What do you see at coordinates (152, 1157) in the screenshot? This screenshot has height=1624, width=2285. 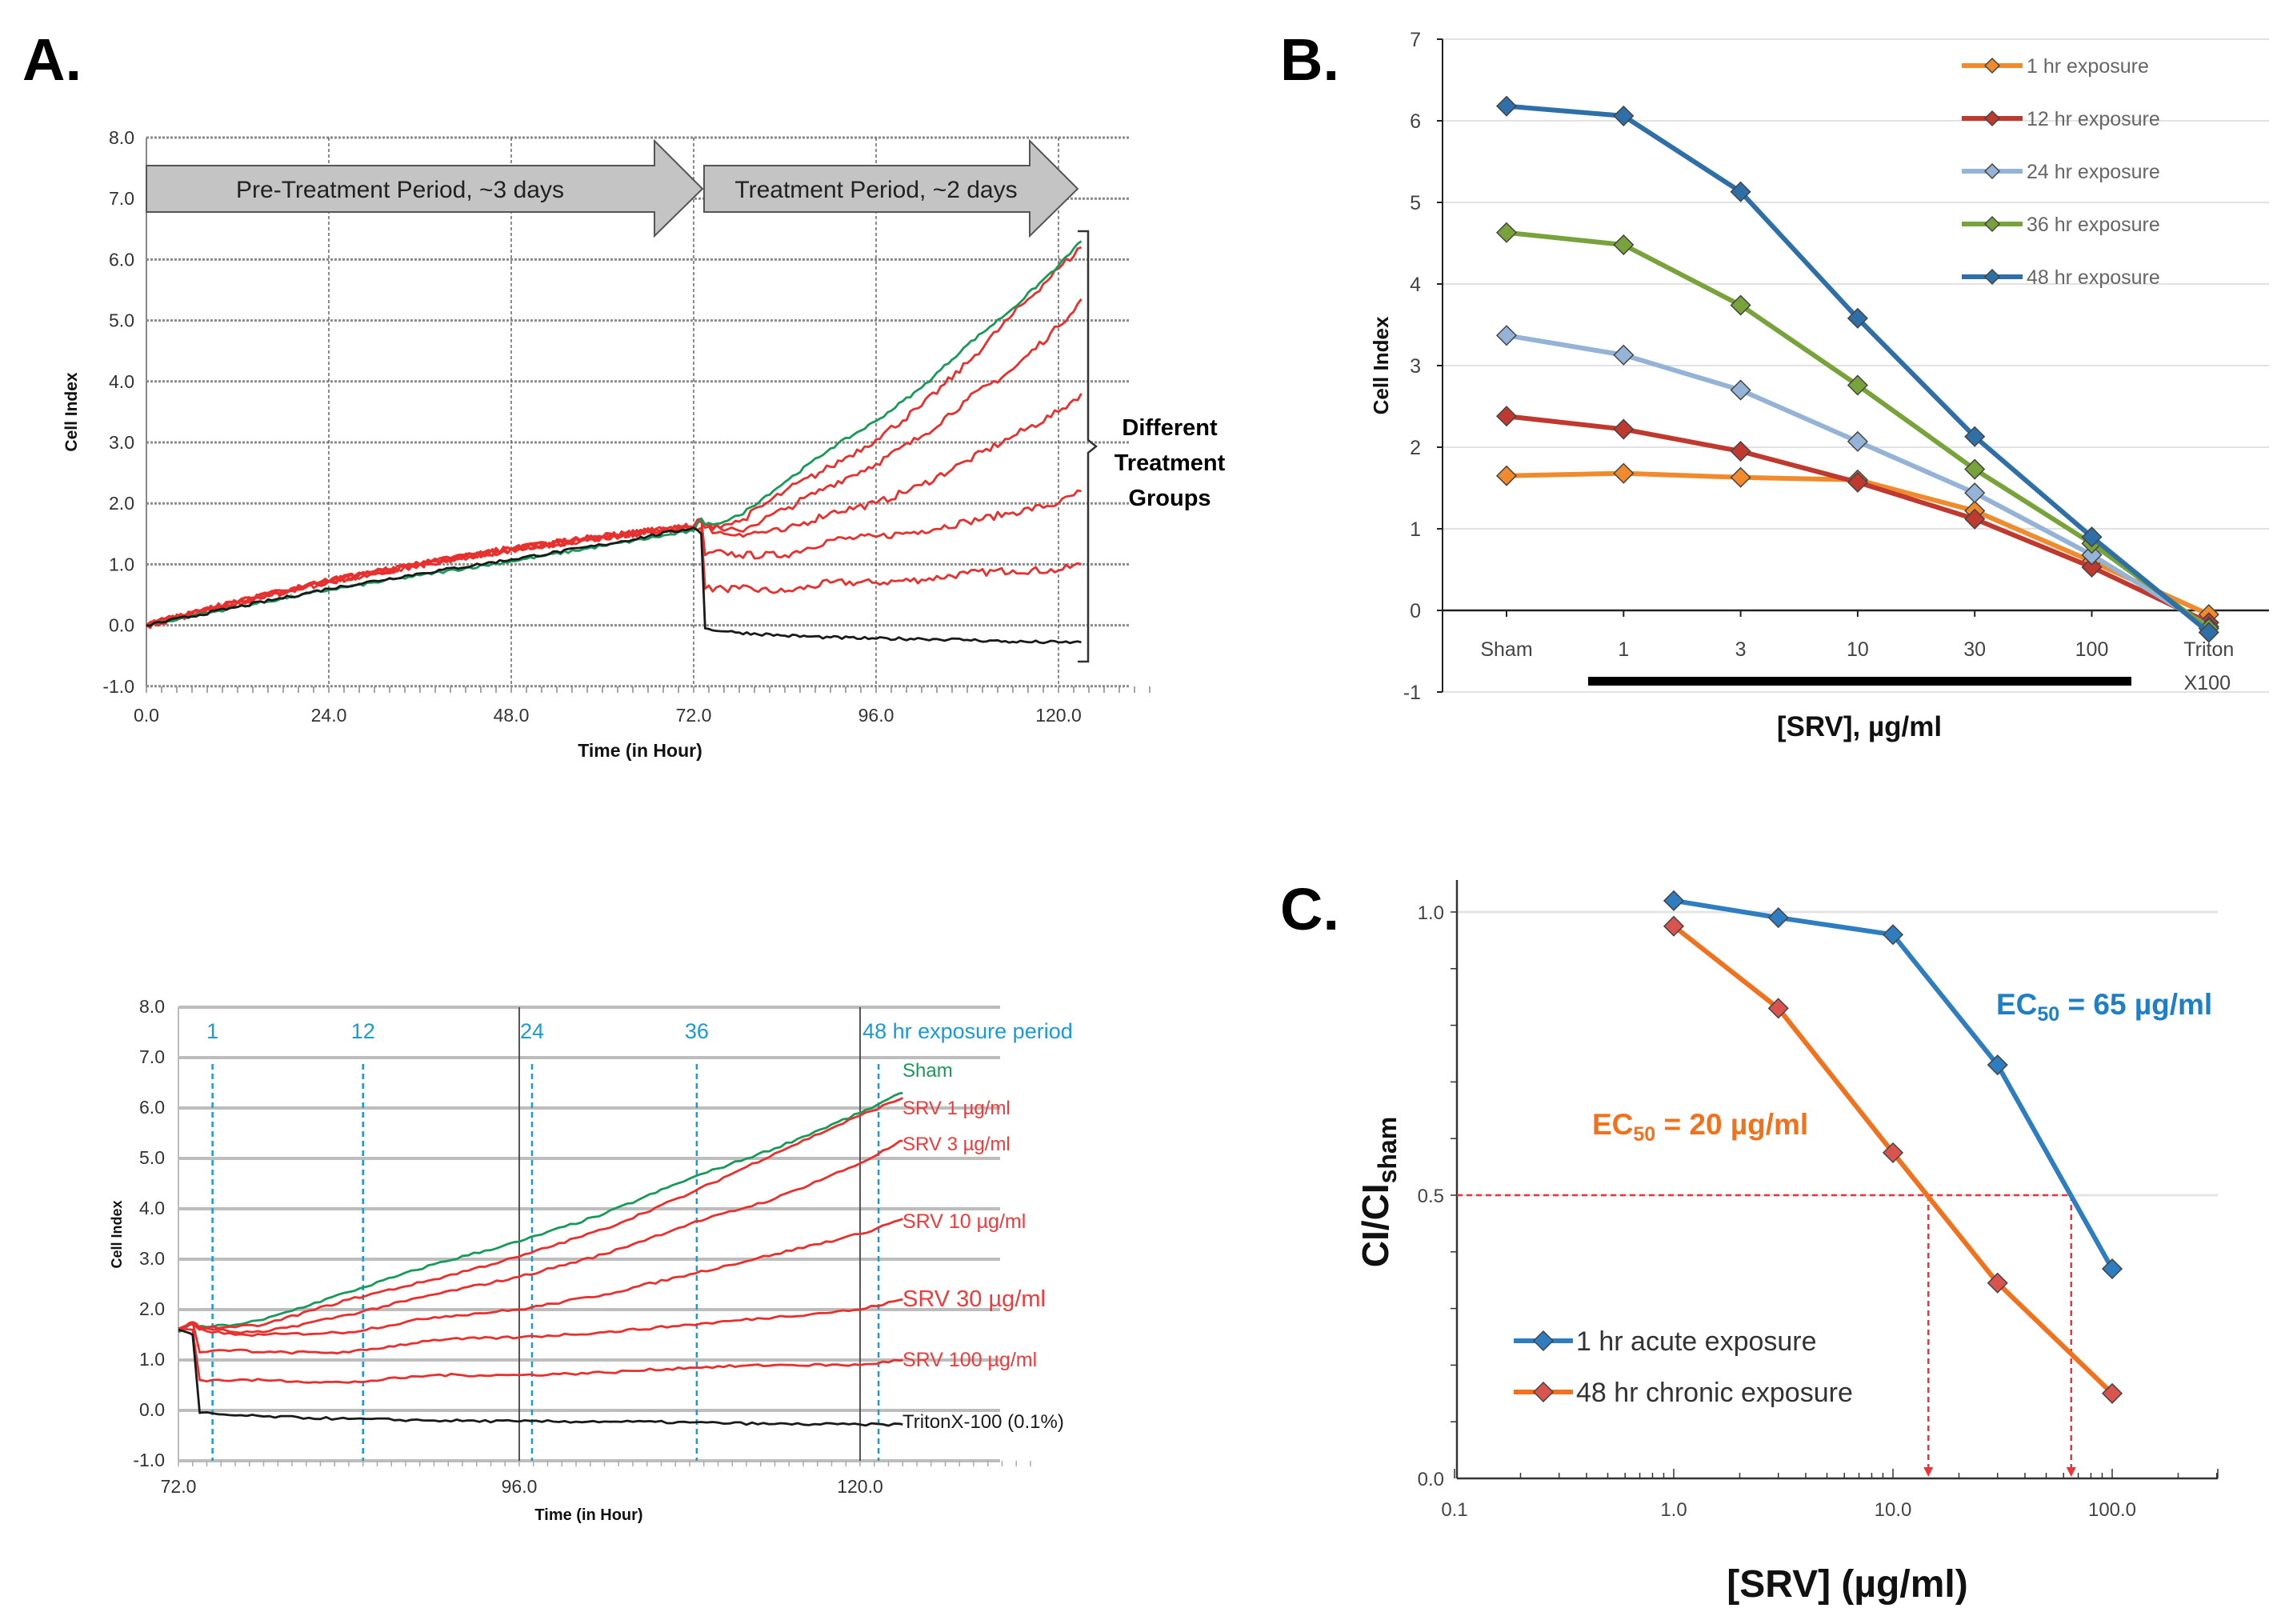 I see `y-tick-label: 5.0` at bounding box center [152, 1157].